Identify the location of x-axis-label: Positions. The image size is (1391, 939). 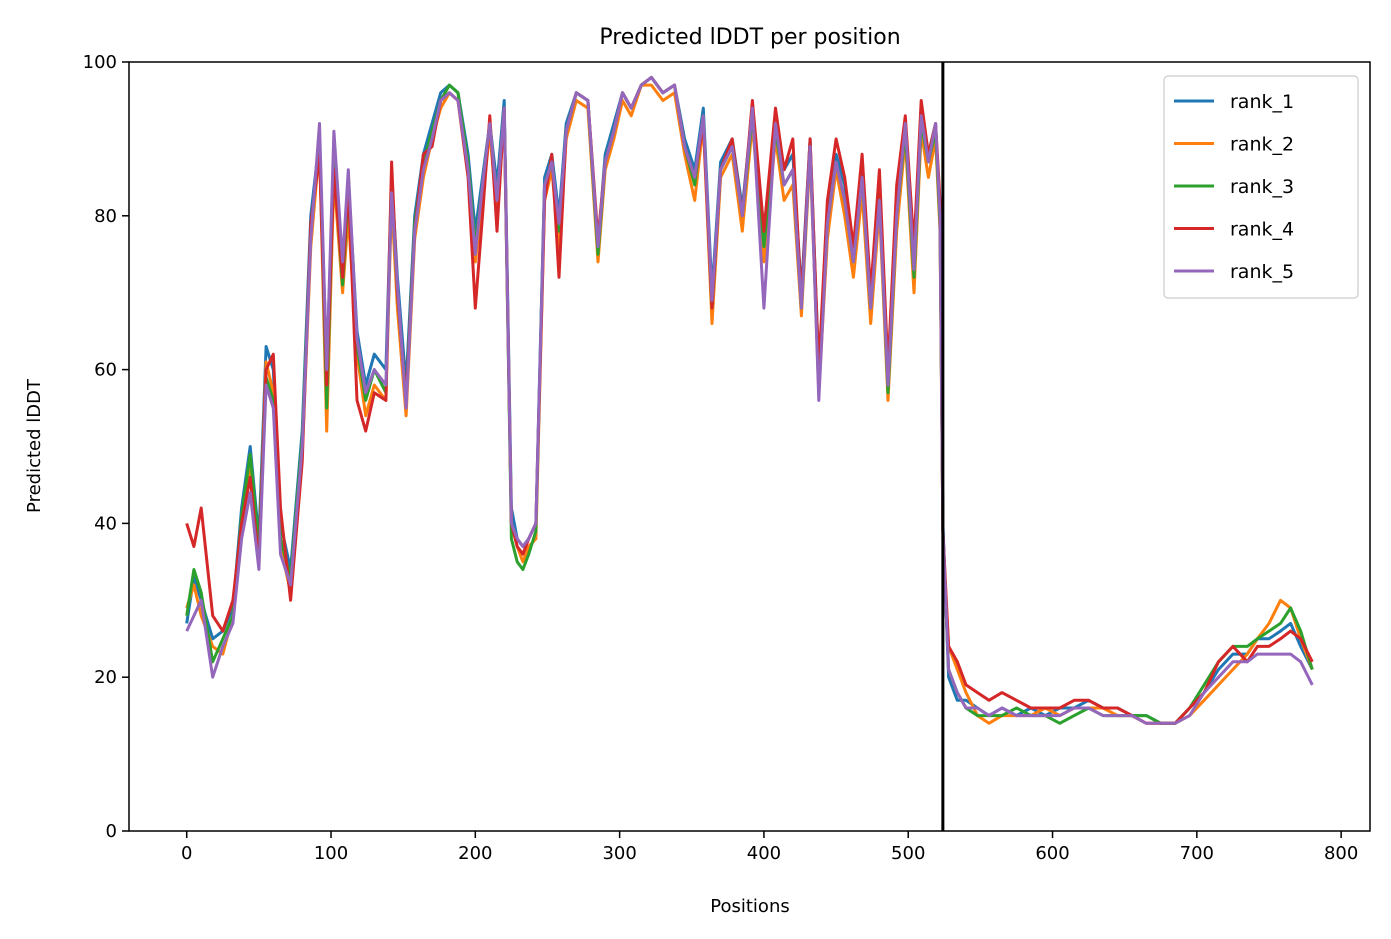
(749, 906).